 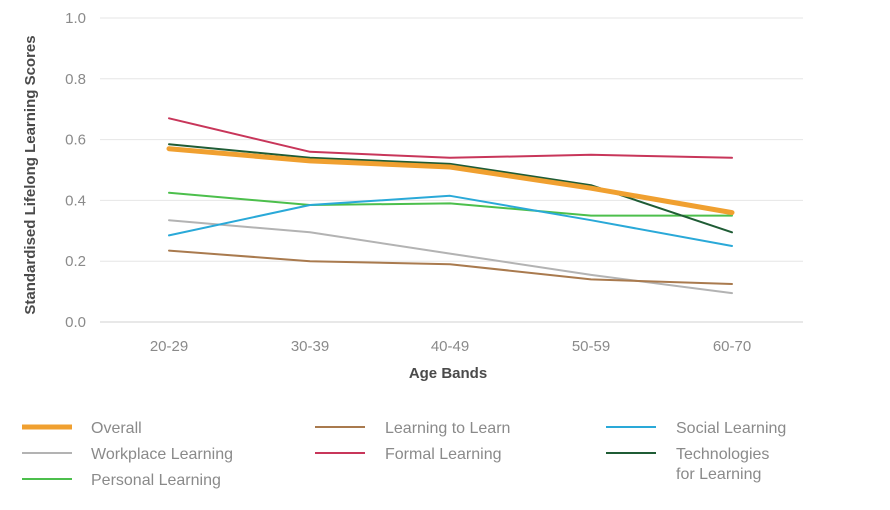 I want to click on y-axis-title: Standardised Lifelong Learning Scores, so click(x=30, y=174).